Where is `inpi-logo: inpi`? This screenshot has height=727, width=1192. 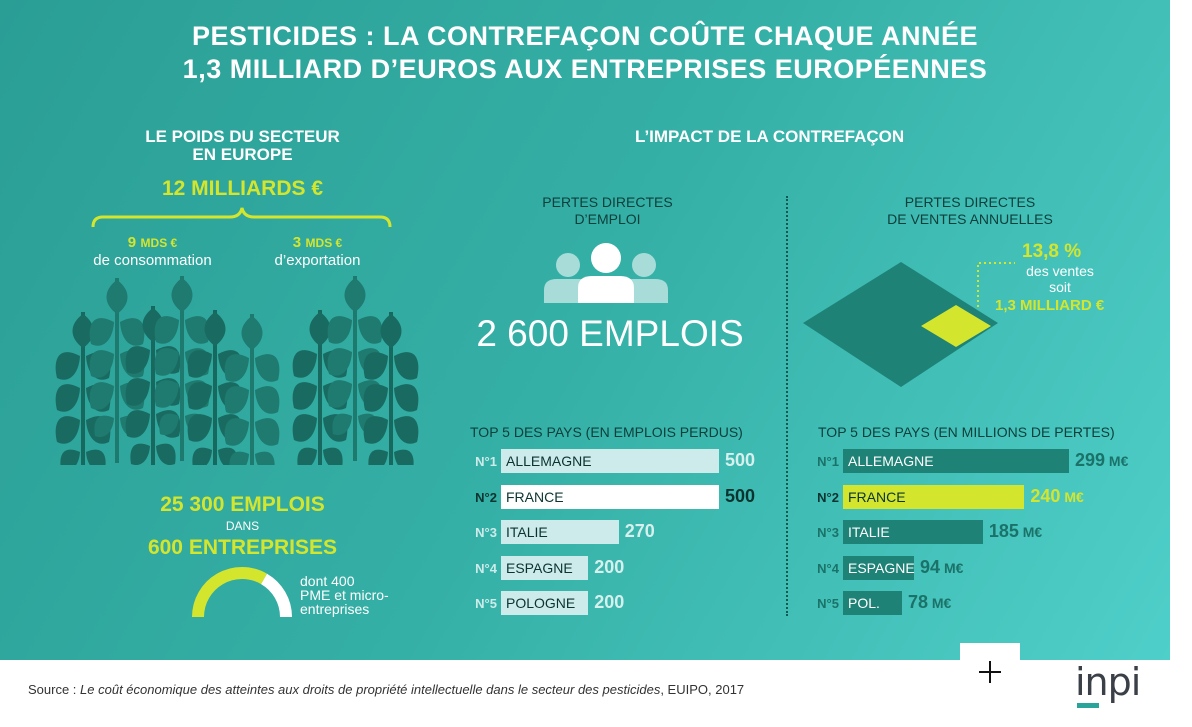 inpi-logo: inpi is located at coordinates (1108, 685).